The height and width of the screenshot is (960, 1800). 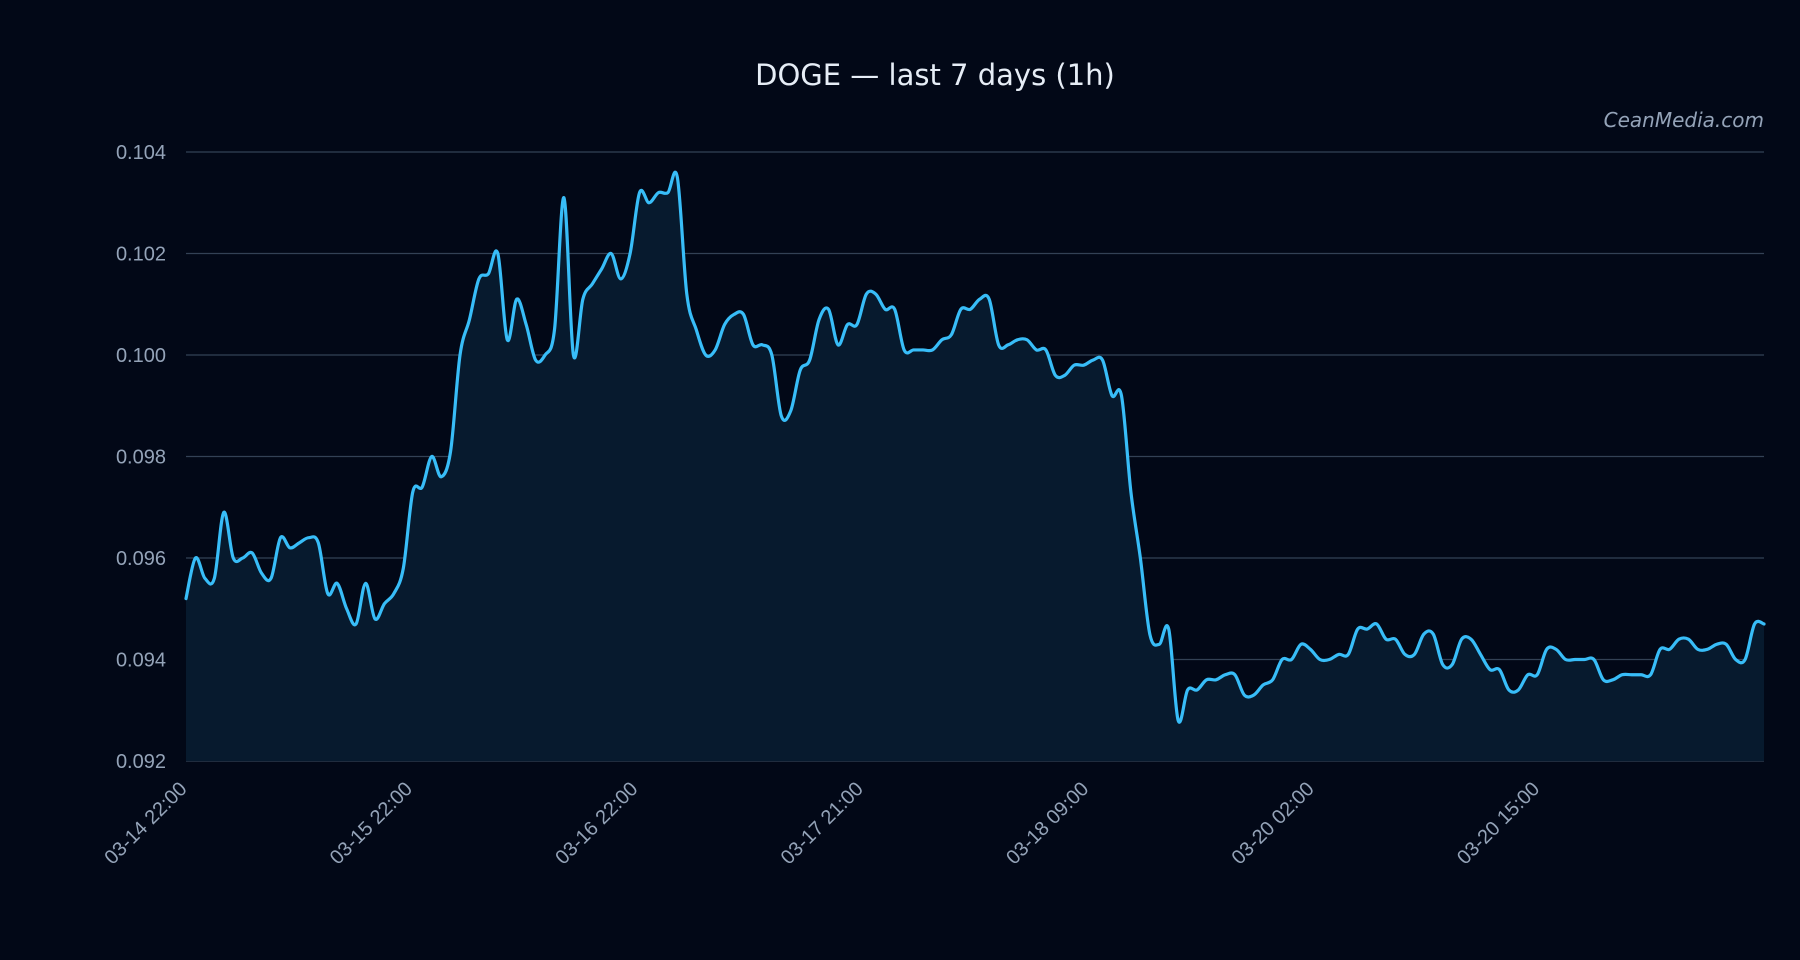 What do you see at coordinates (141, 762) in the screenshot?
I see `y-tick-label: 0.092` at bounding box center [141, 762].